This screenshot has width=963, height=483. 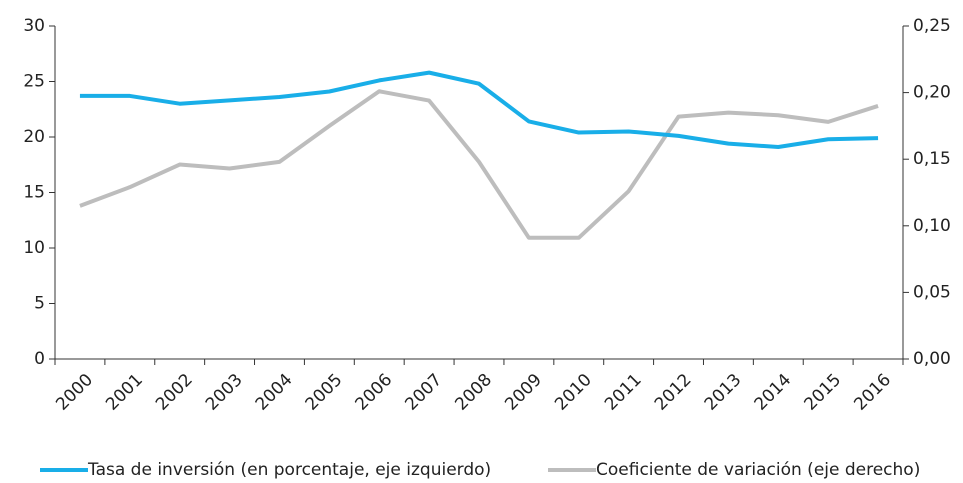 I want to click on y-tick-label: 20, so click(x=34, y=137).